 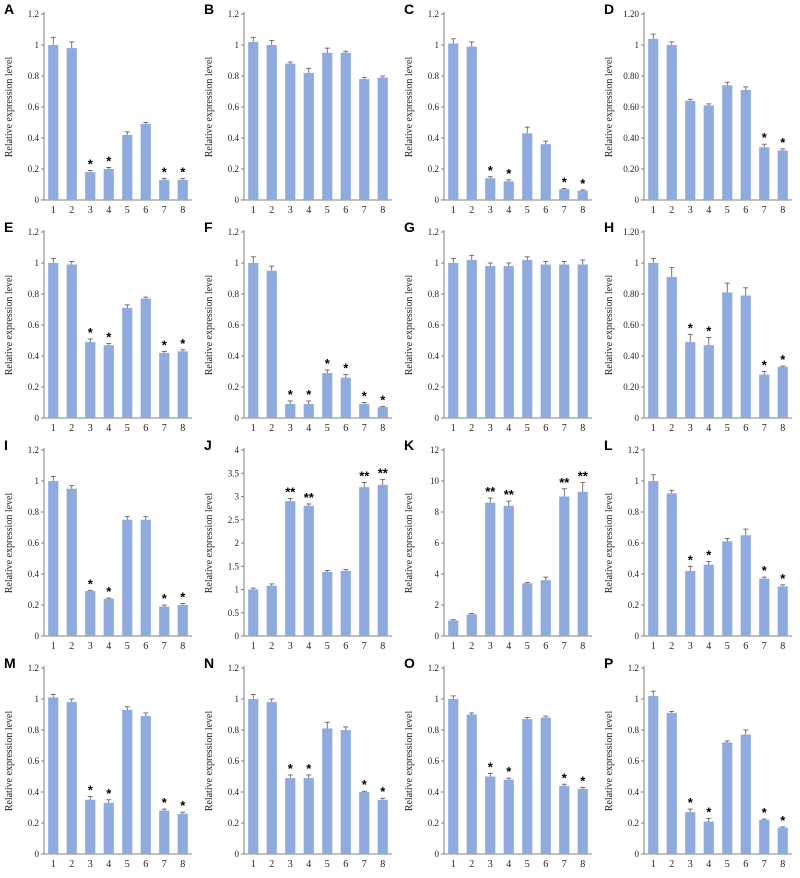 I want to click on y-tick-label: 0.60, so click(x=631, y=325).